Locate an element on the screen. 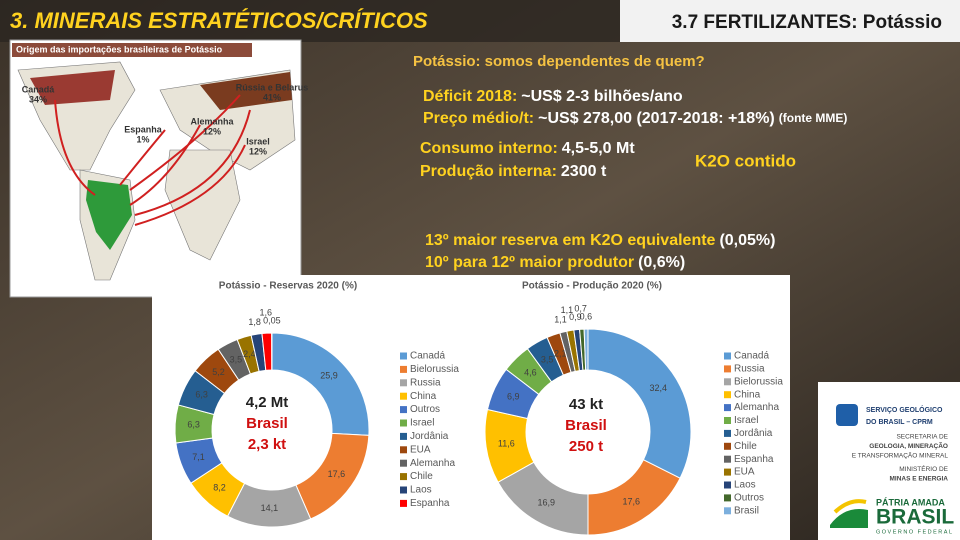 The height and width of the screenshot is (540, 960). fact-label: Déficit 2018: is located at coordinates (470, 96).